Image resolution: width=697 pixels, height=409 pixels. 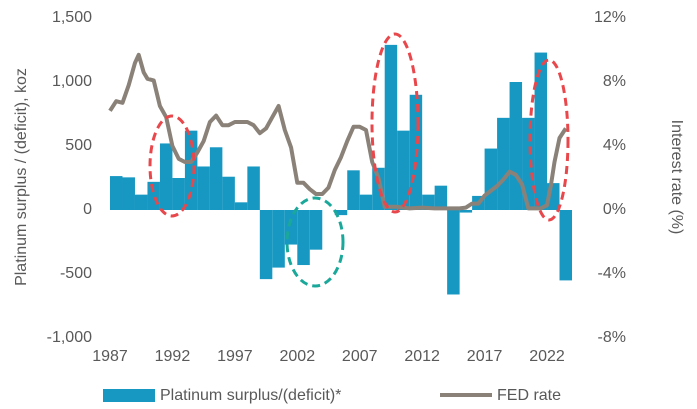 What do you see at coordinates (612, 273) in the screenshot?
I see `y2-tick-label: -4%` at bounding box center [612, 273].